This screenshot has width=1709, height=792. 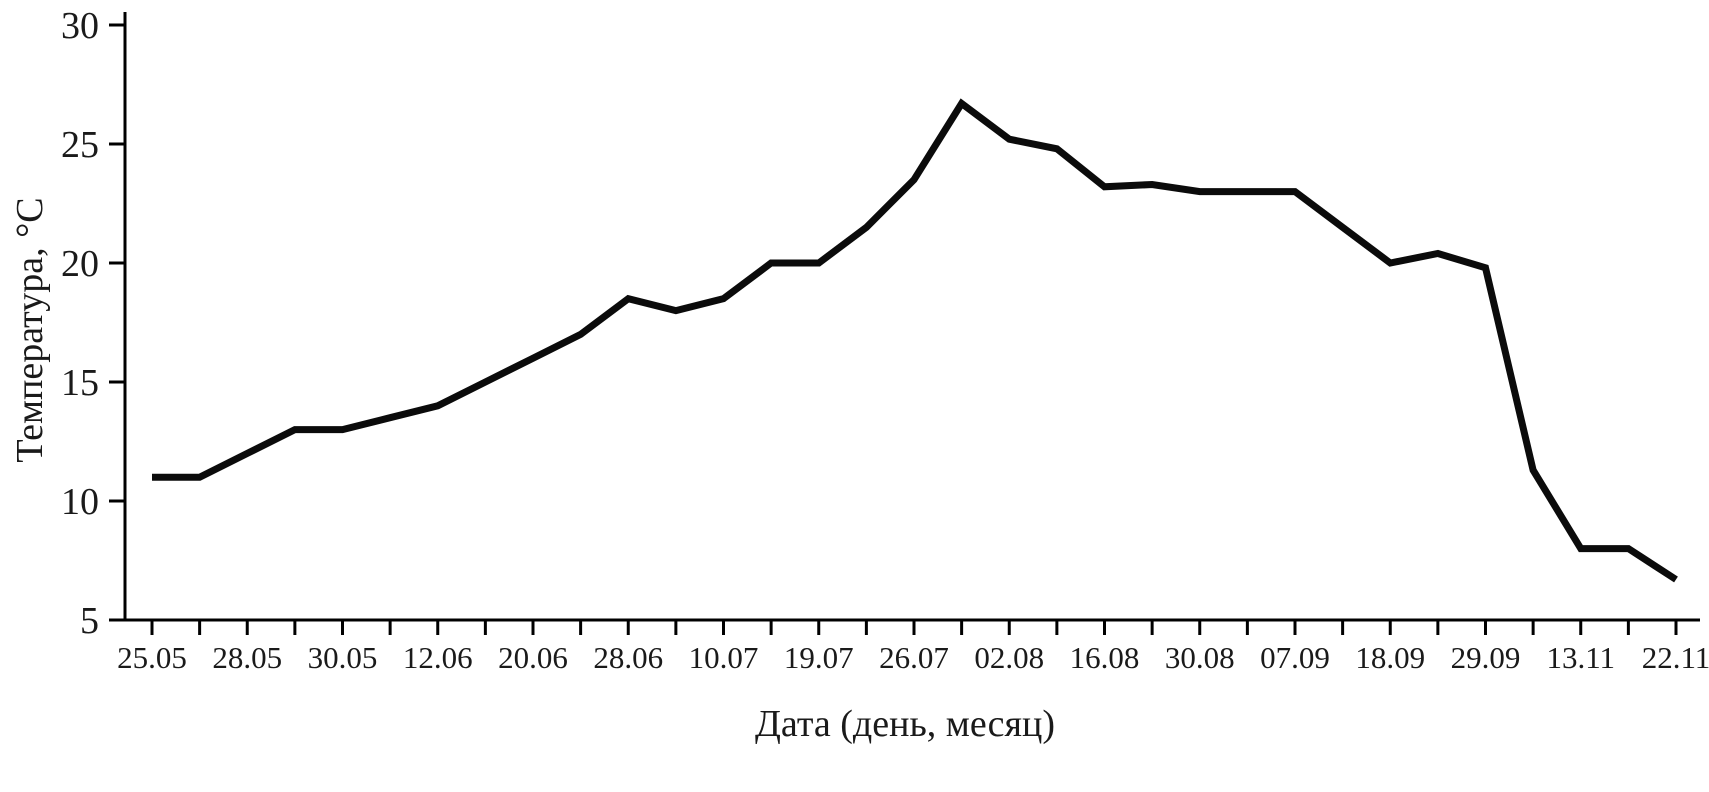 I want to click on y-tick-label: 10, so click(x=80, y=502).